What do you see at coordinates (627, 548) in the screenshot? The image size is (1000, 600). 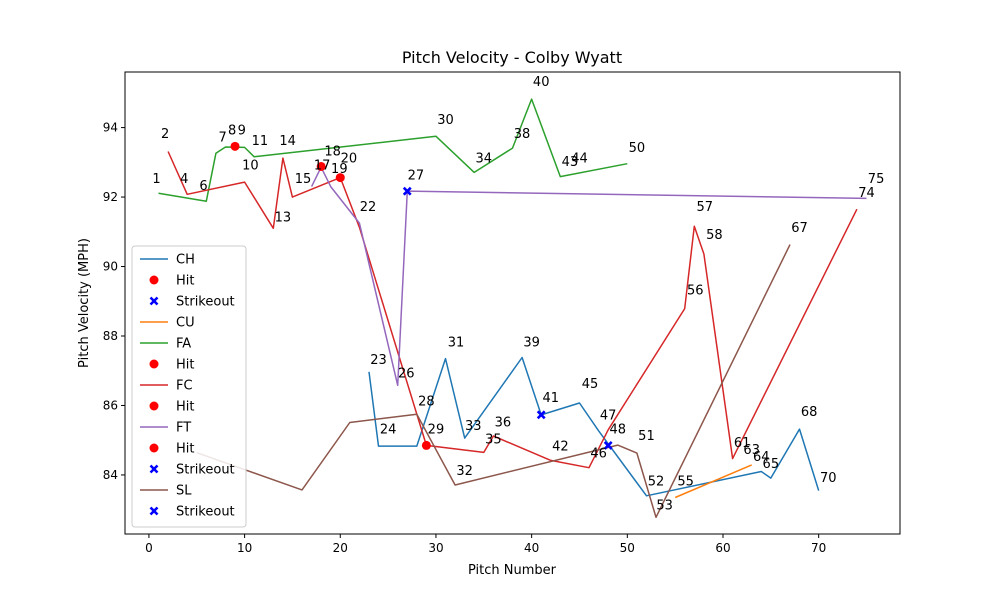 I see `x-tick-label: 50` at bounding box center [627, 548].